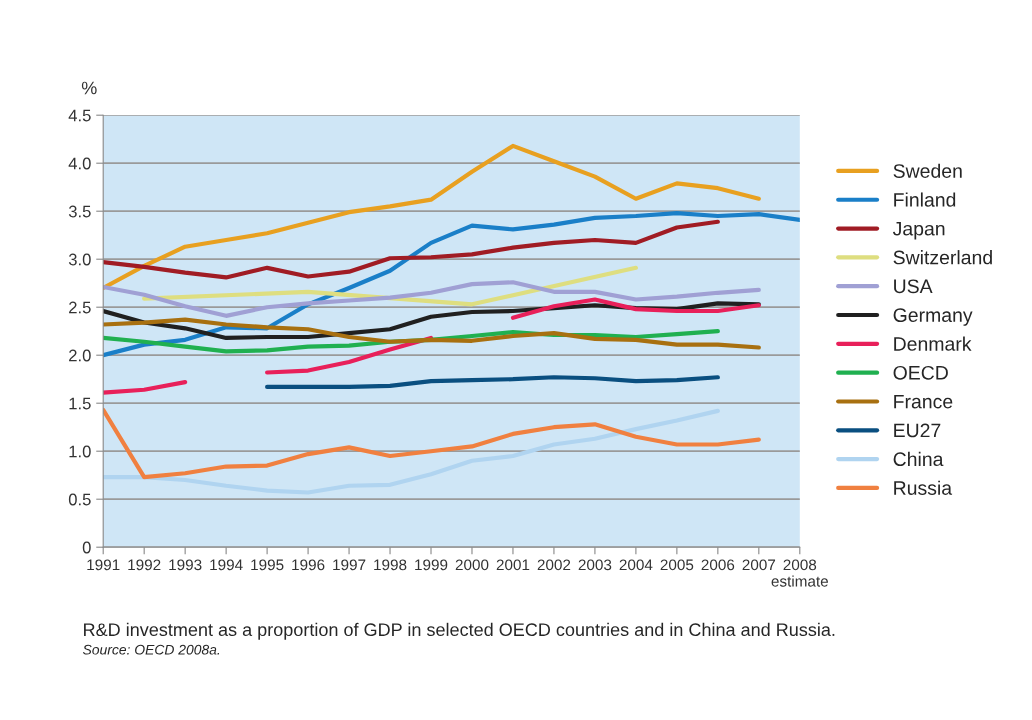 The image size is (1032, 720). I want to click on x-tick-label: 1993, so click(185, 565).